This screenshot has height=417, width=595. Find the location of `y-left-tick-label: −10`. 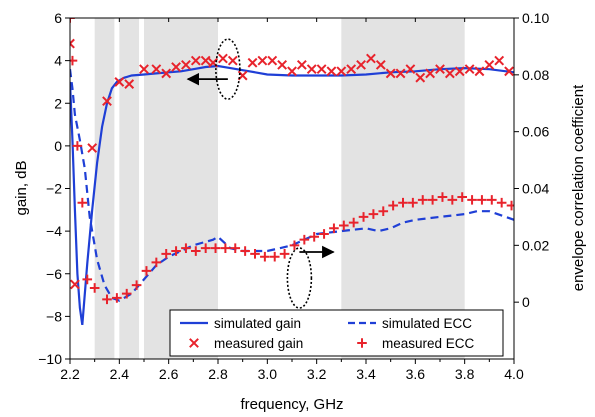

y-left-tick-label: −10 is located at coordinates (50, 359).